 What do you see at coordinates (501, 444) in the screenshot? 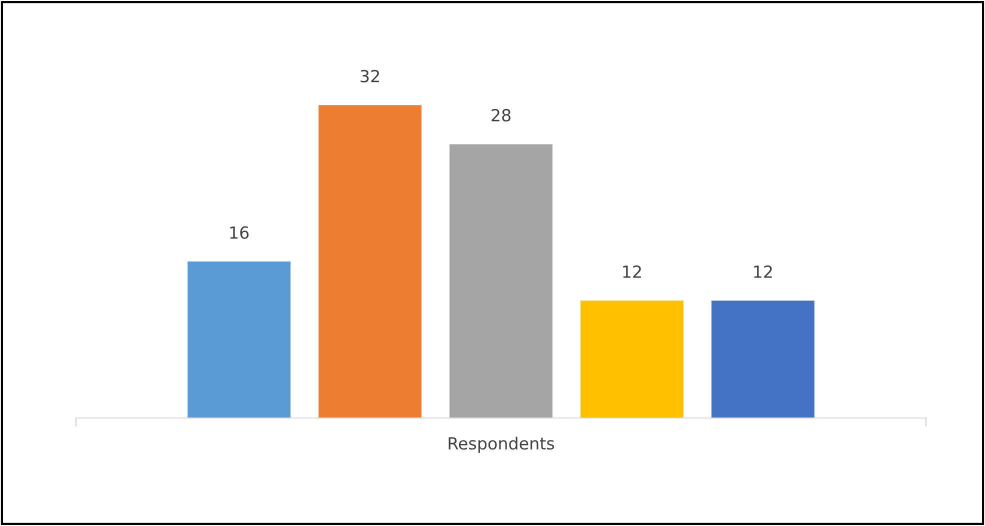
I see `x-axis-title: Respondents` at bounding box center [501, 444].